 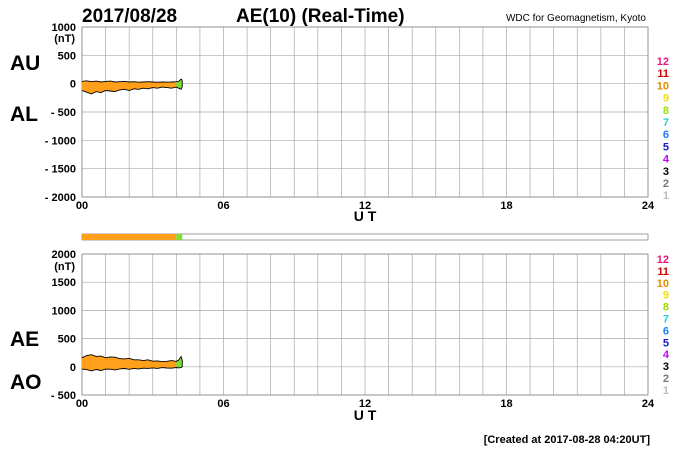 What do you see at coordinates (506, 404) in the screenshot?
I see `ae-ao-x-tick-label: 18` at bounding box center [506, 404].